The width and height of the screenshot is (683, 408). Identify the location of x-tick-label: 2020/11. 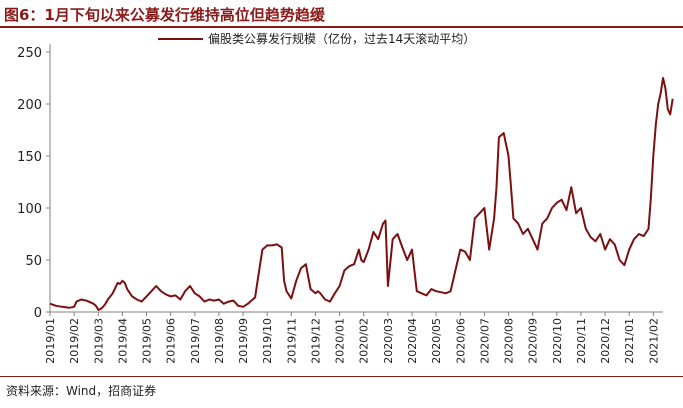
(581, 341).